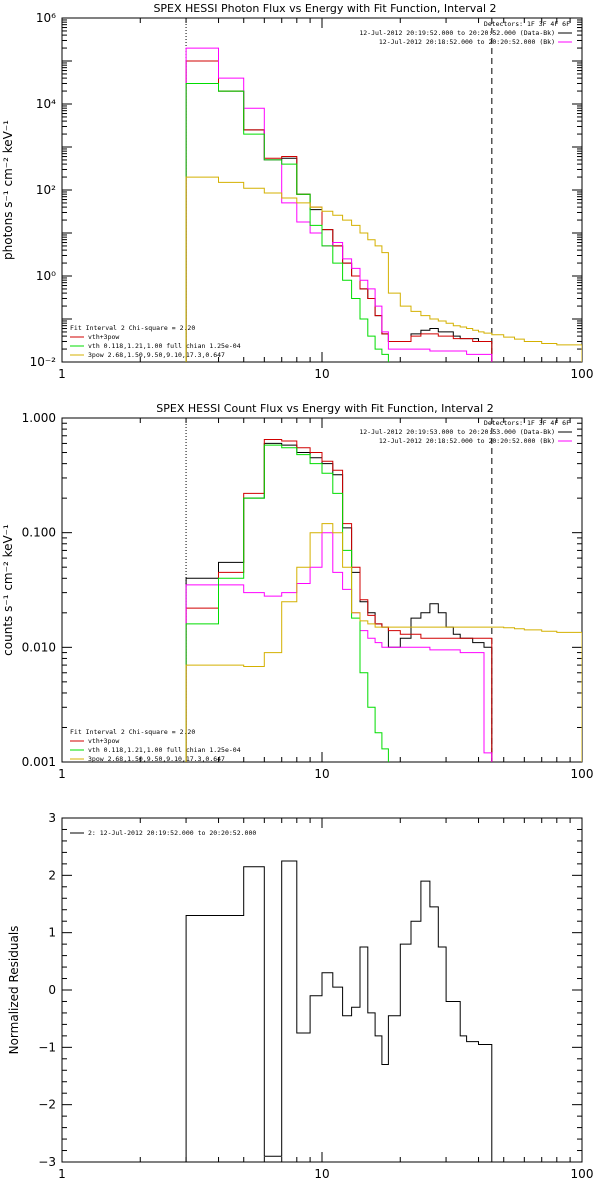  I want to click on photon-flux-ylabel: photons s⁻¹ cm⁻² keV⁻¹, so click(8, 190).